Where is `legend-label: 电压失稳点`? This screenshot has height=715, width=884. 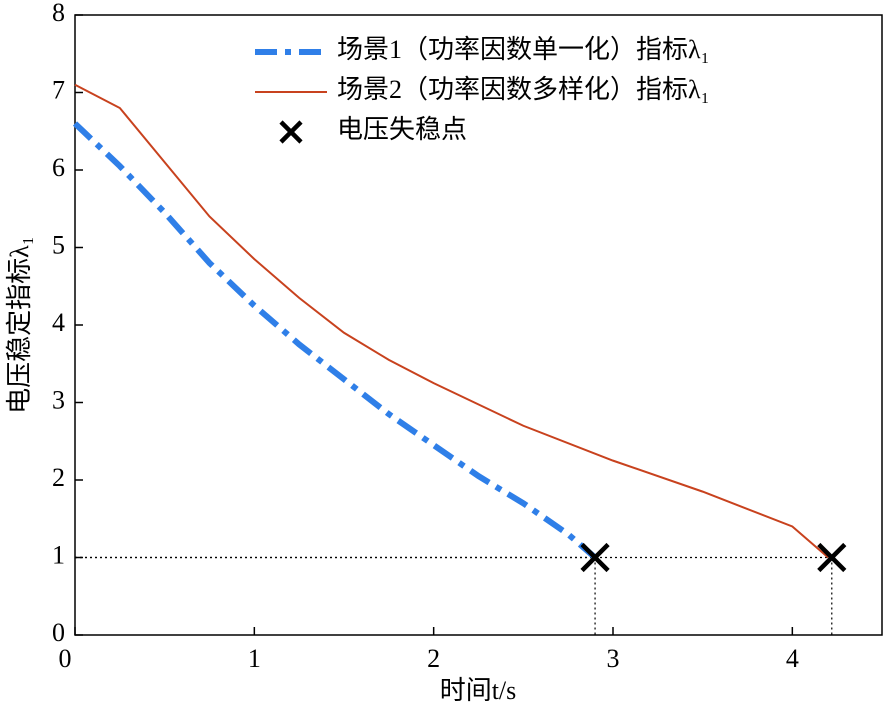
legend-label: 电压失稳点 is located at coordinates (402, 129).